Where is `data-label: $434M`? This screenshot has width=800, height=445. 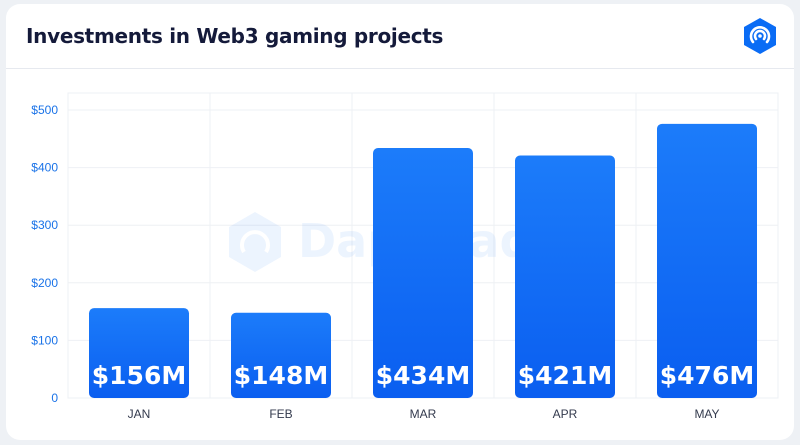
data-label: $434M is located at coordinates (423, 375).